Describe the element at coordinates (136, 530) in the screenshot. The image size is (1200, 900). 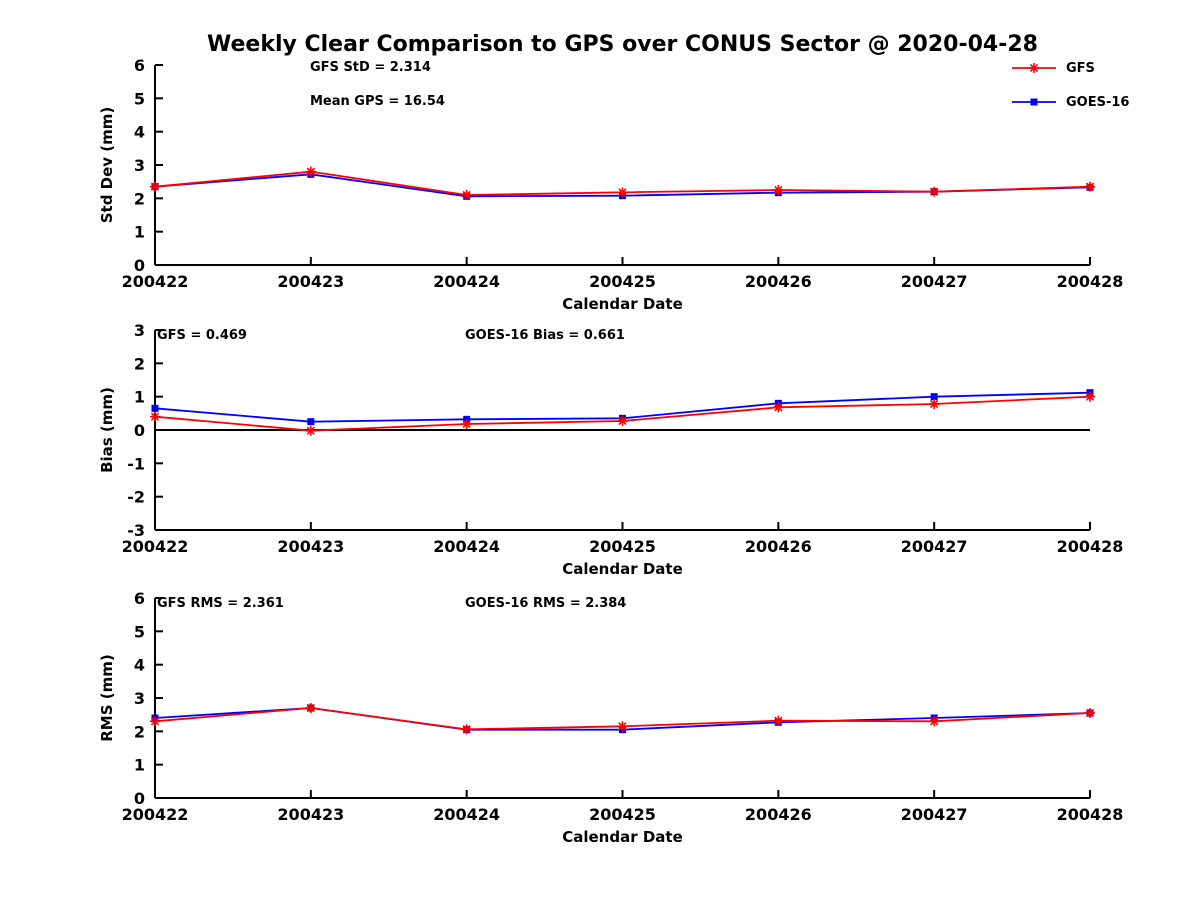
I see `y-tick-label: -3` at that location.